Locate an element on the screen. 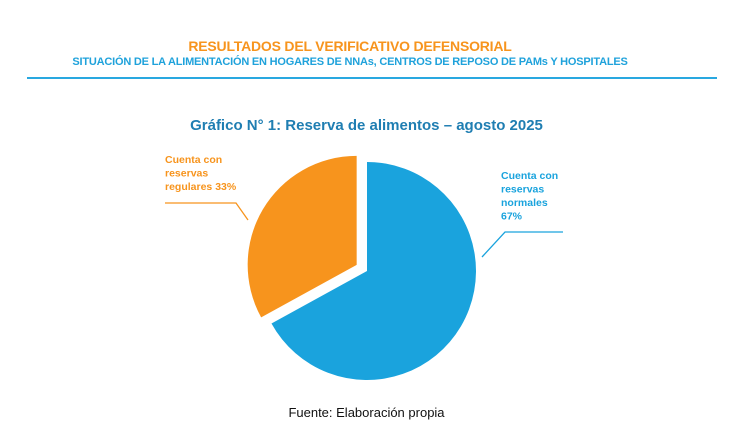 This screenshot has height=436, width=733. slice-label-line: normales is located at coordinates (524, 203).